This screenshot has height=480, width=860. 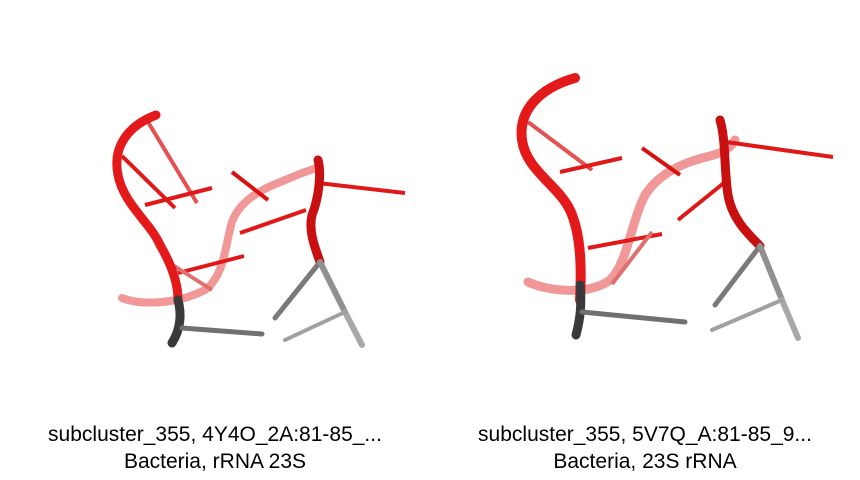 What do you see at coordinates (645, 461) in the screenshot?
I see `panel-caption-subtitle: Bacteria, 23S rRNA` at bounding box center [645, 461].